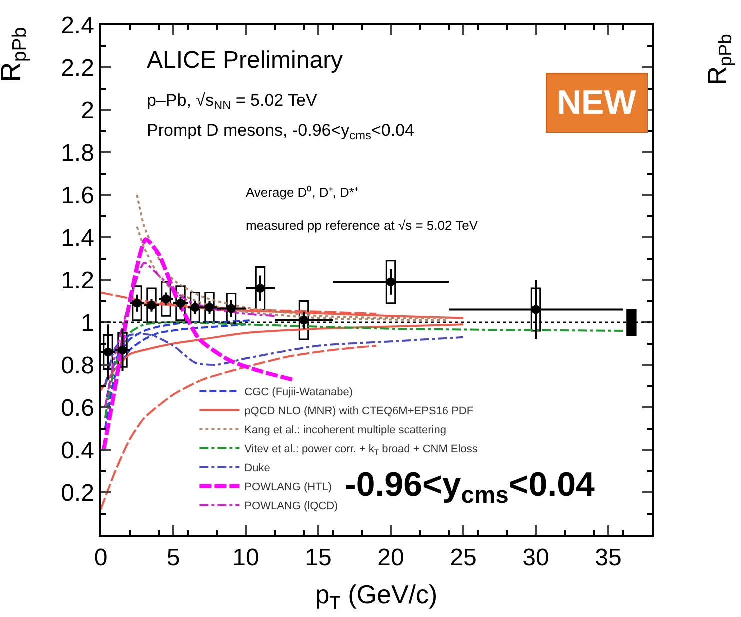 The width and height of the screenshot is (741, 617). Describe the element at coordinates (77, 26) in the screenshot. I see `y-tick-label: 2.4` at that location.